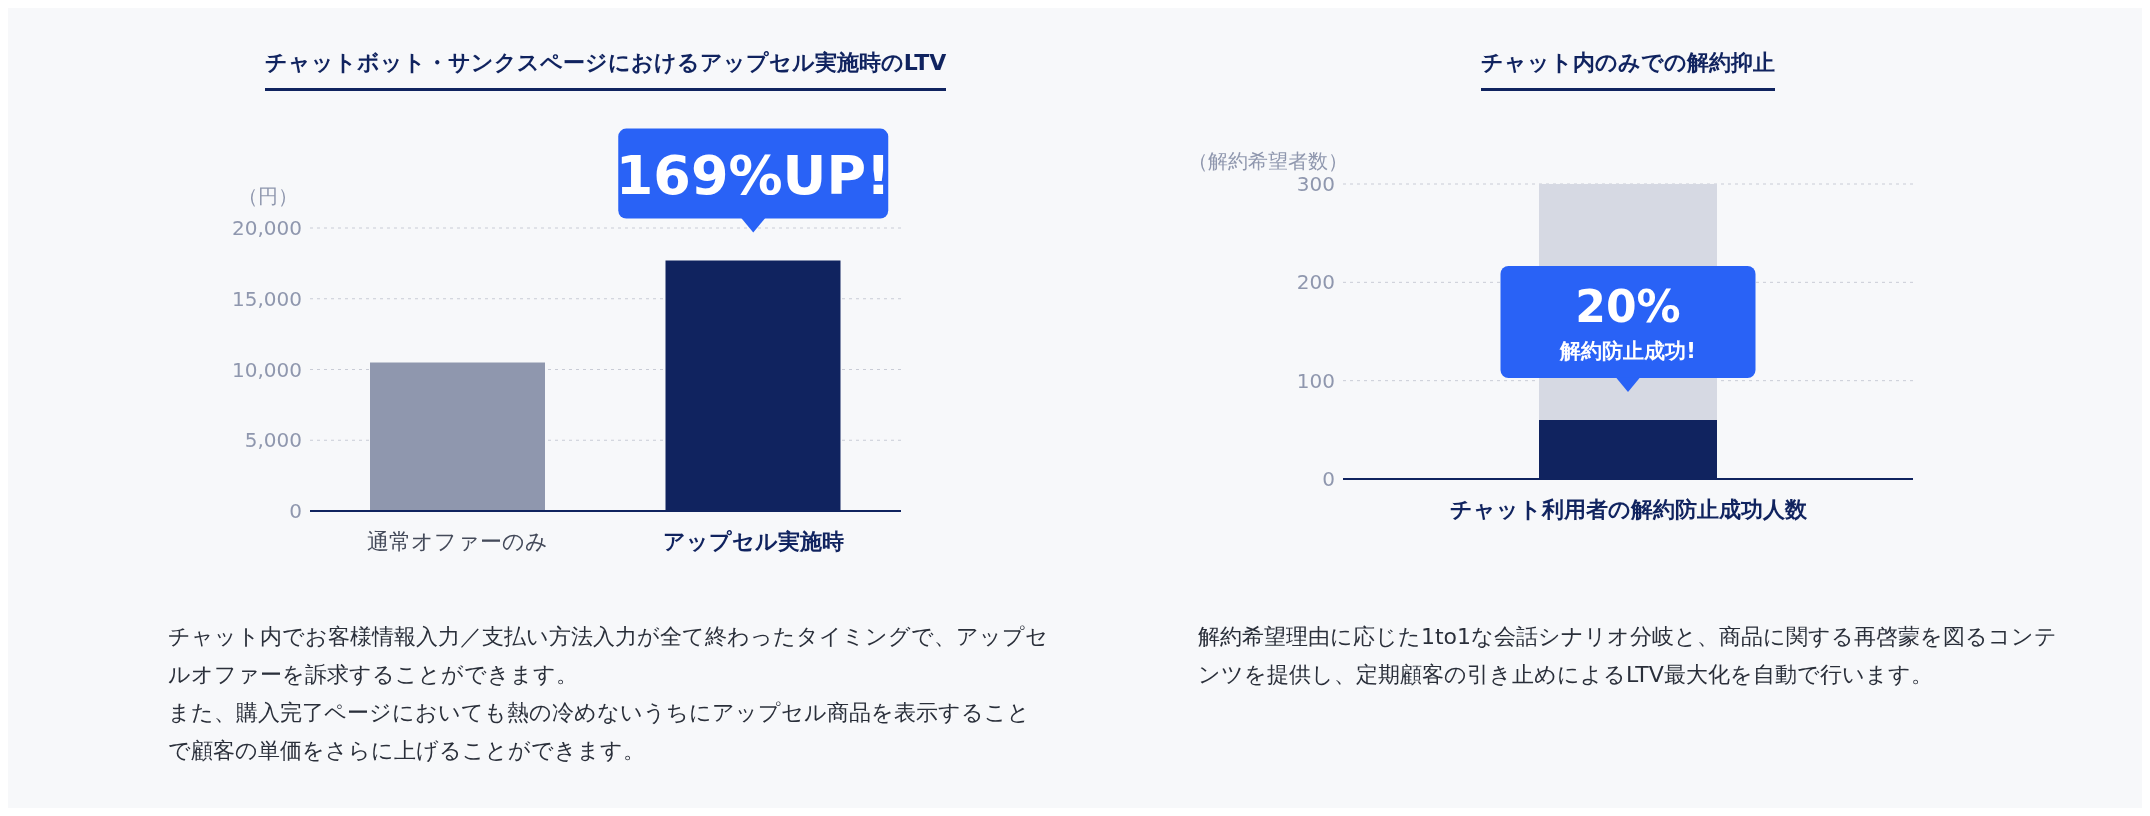 The width and height of the screenshot is (2150, 816). Describe the element at coordinates (1315, 380) in the screenshot. I see `y-tick-label: 100` at that location.